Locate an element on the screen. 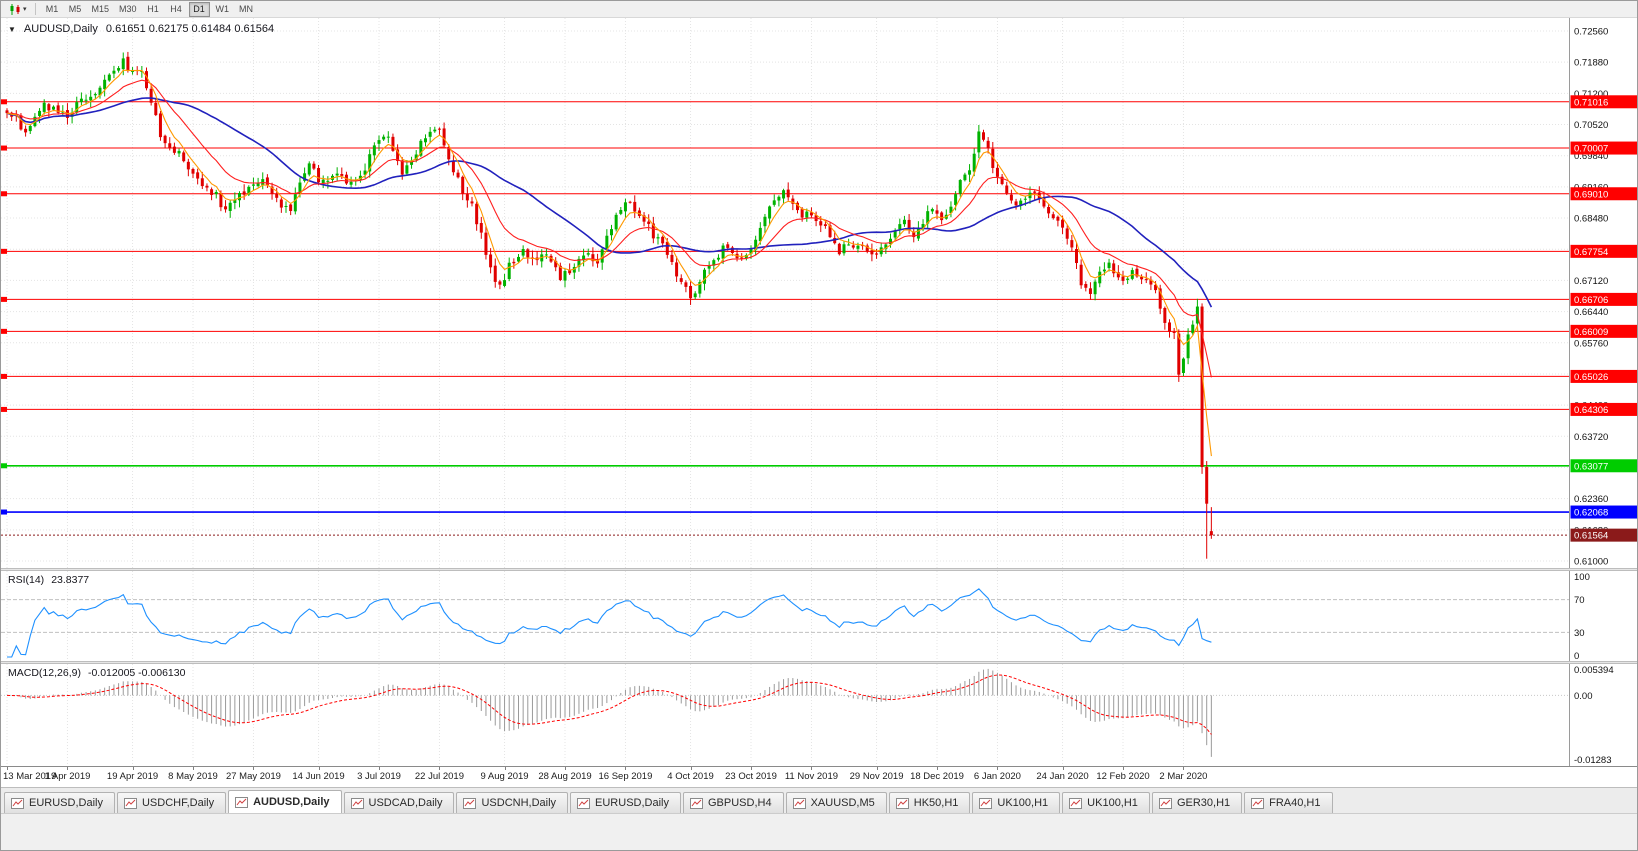 This screenshot has height=851, width=1638. svg-text: 0.65026 is located at coordinates (1591, 377).